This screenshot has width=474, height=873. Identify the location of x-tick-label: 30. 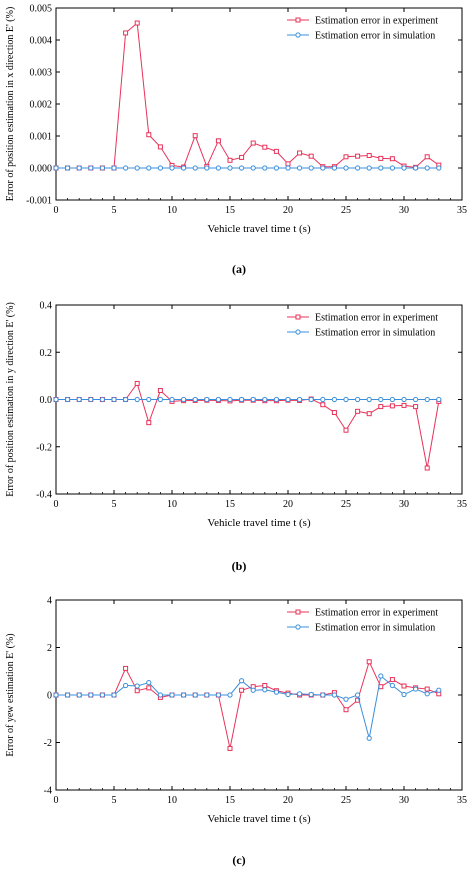
(404, 800).